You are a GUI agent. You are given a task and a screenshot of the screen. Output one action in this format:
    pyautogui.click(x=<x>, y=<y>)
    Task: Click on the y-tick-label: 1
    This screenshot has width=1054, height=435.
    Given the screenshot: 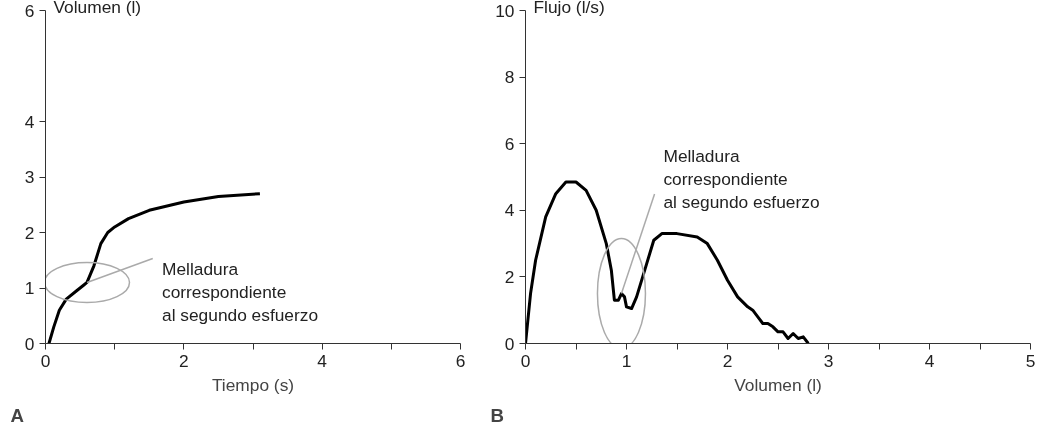 What is the action you would take?
    pyautogui.click(x=29, y=288)
    